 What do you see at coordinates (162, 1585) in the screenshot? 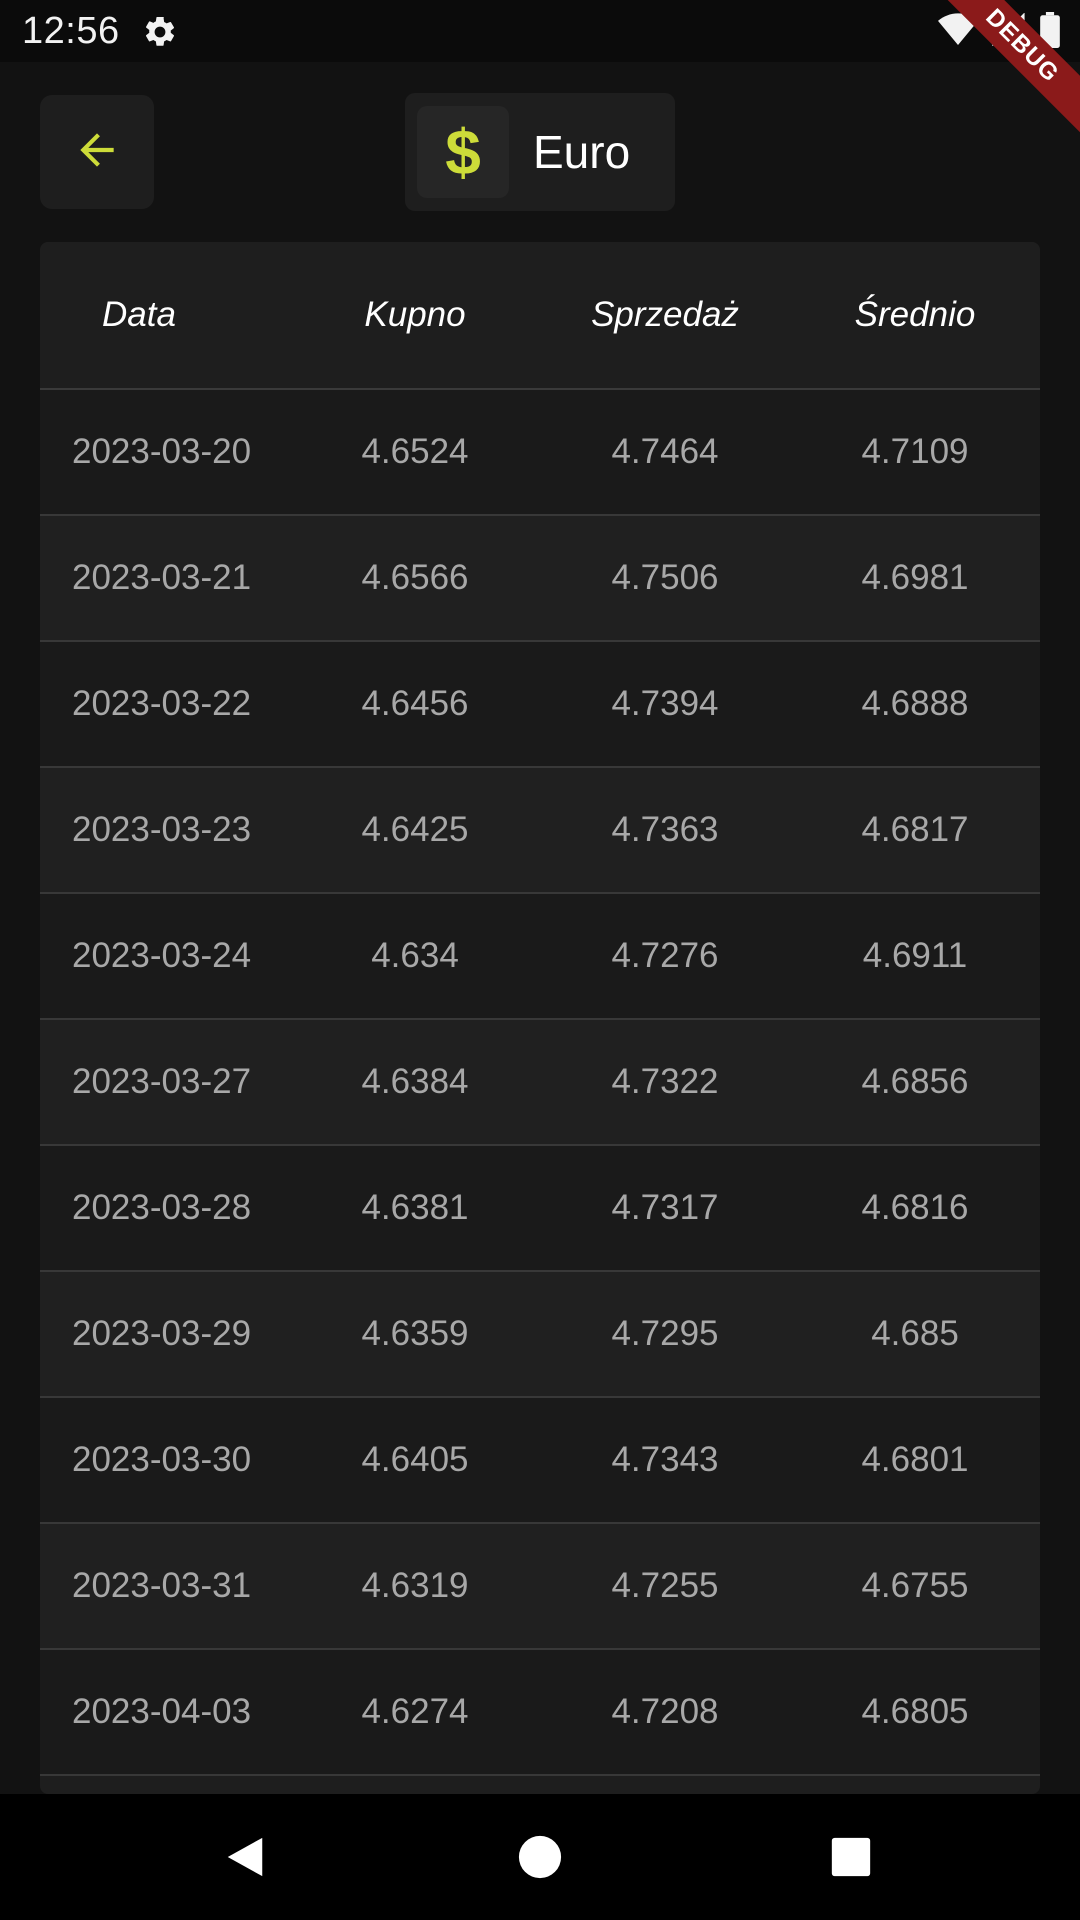
I see `cell-date: 2023-03-31` at bounding box center [162, 1585].